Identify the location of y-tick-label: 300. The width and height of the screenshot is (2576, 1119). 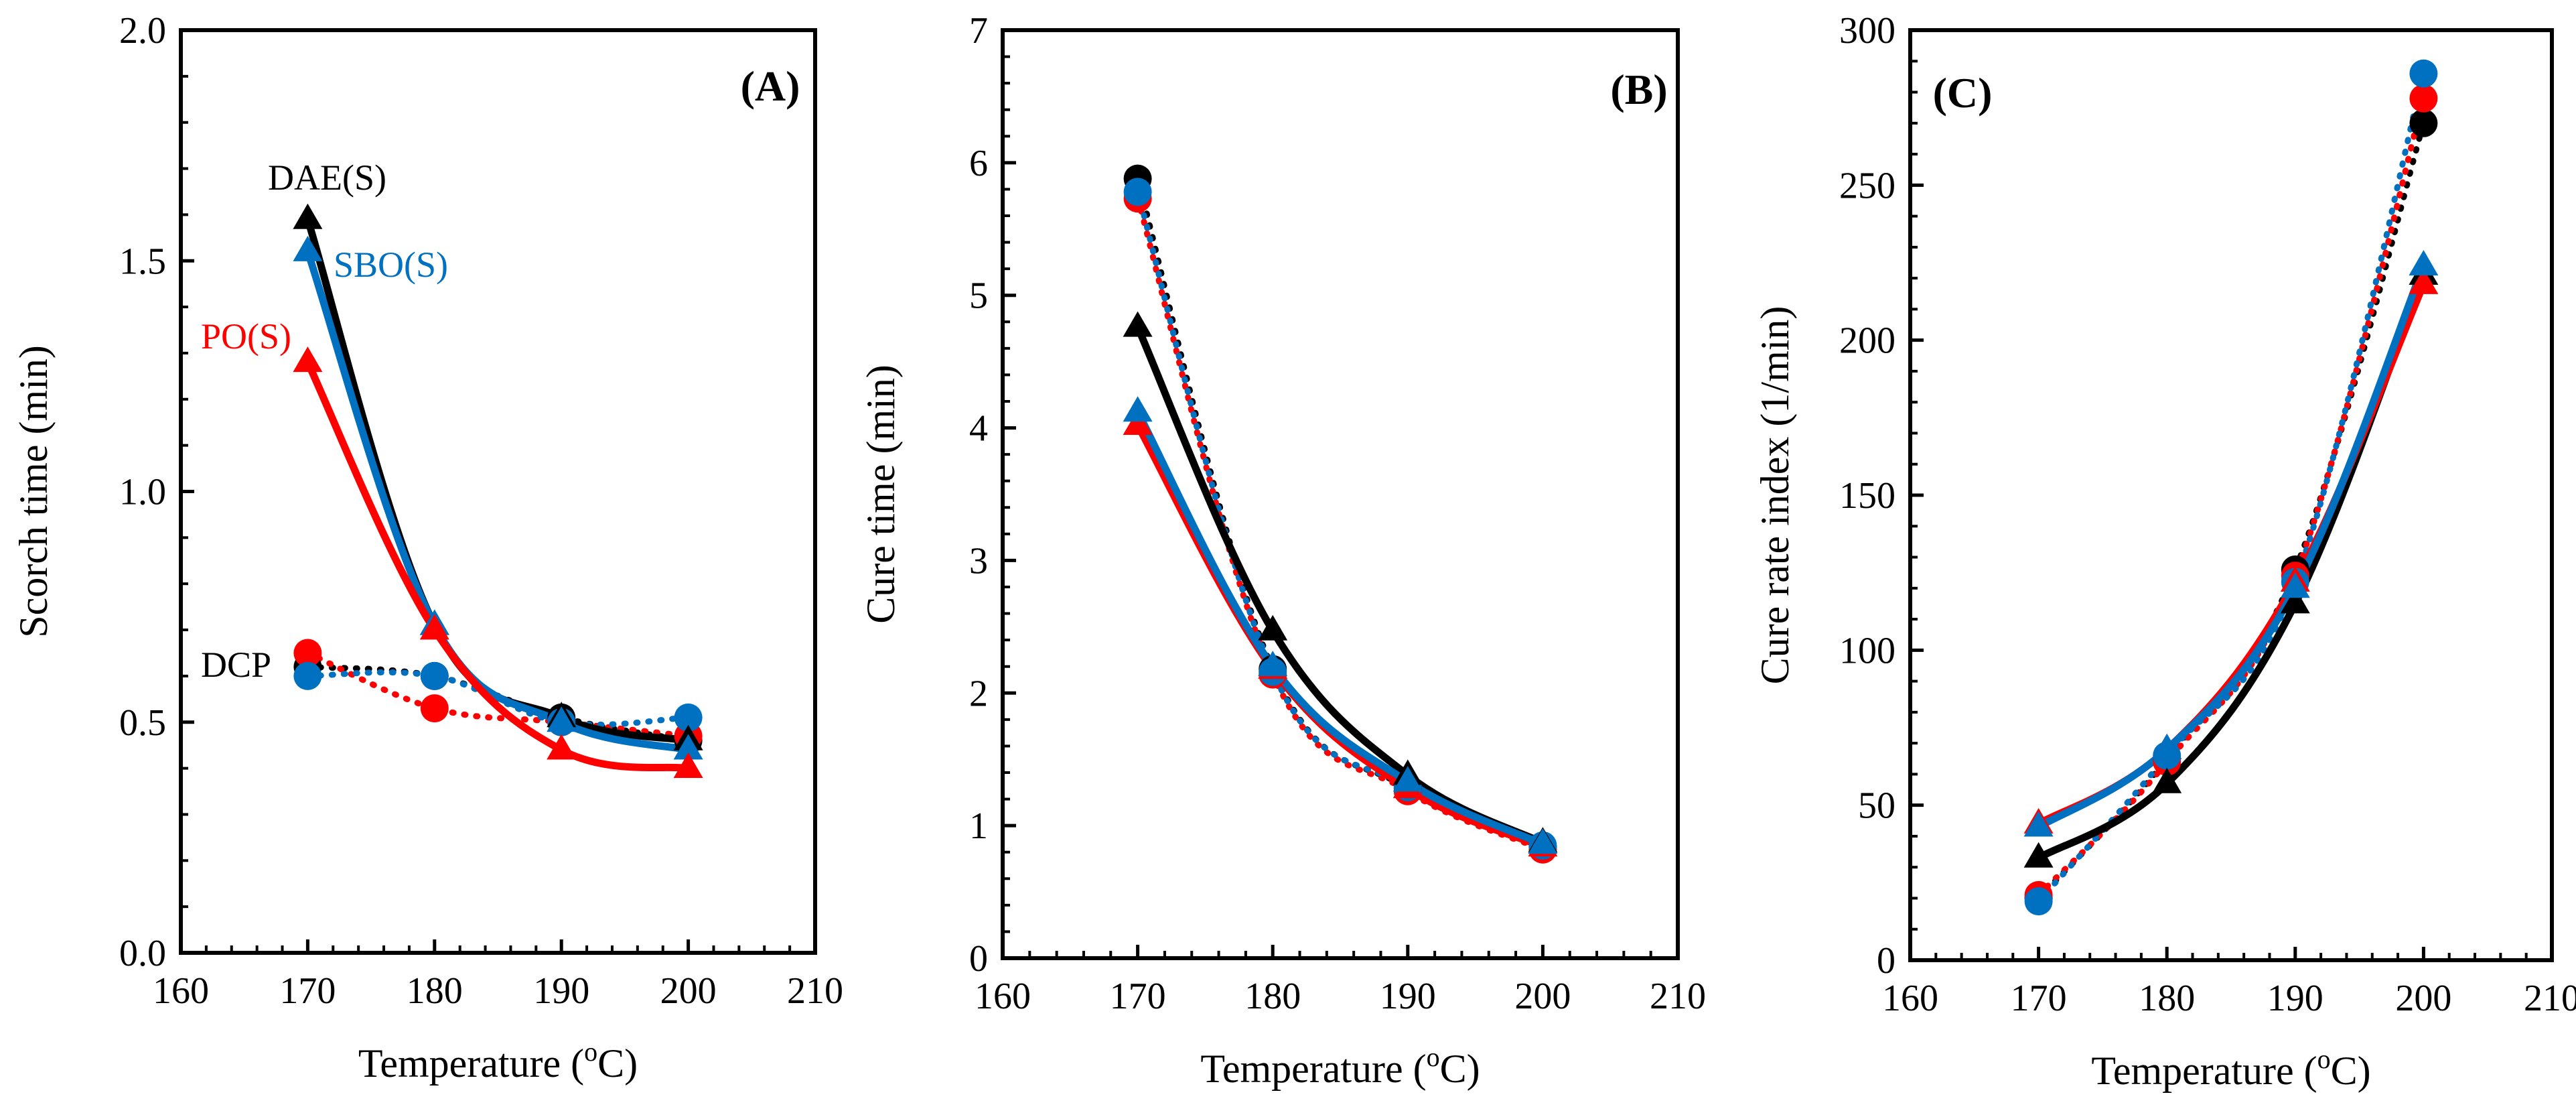
(1867, 31).